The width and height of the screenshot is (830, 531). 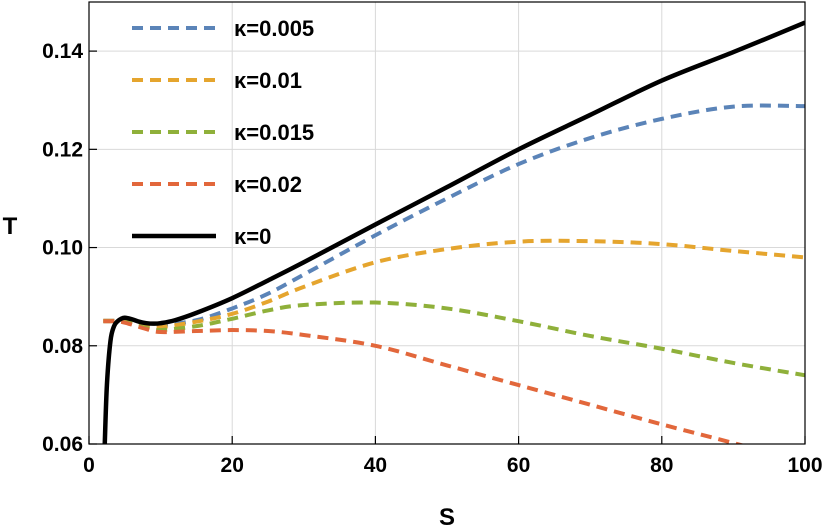 What do you see at coordinates (62, 248) in the screenshot?
I see `y-tick-label: 0.10` at bounding box center [62, 248].